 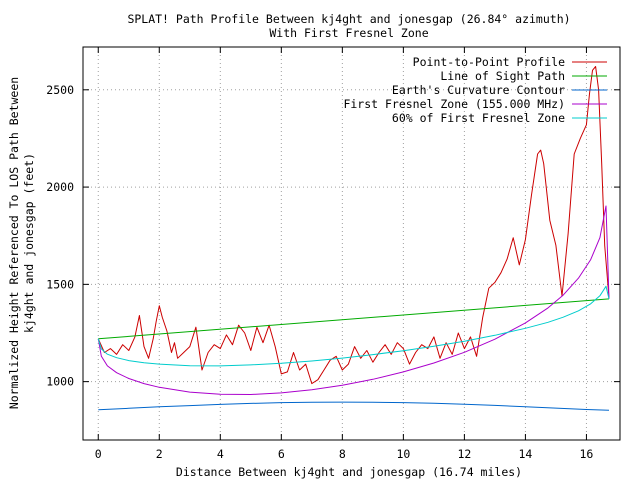 What do you see at coordinates (60, 382) in the screenshot?
I see `y-tick-label: 1000` at bounding box center [60, 382].